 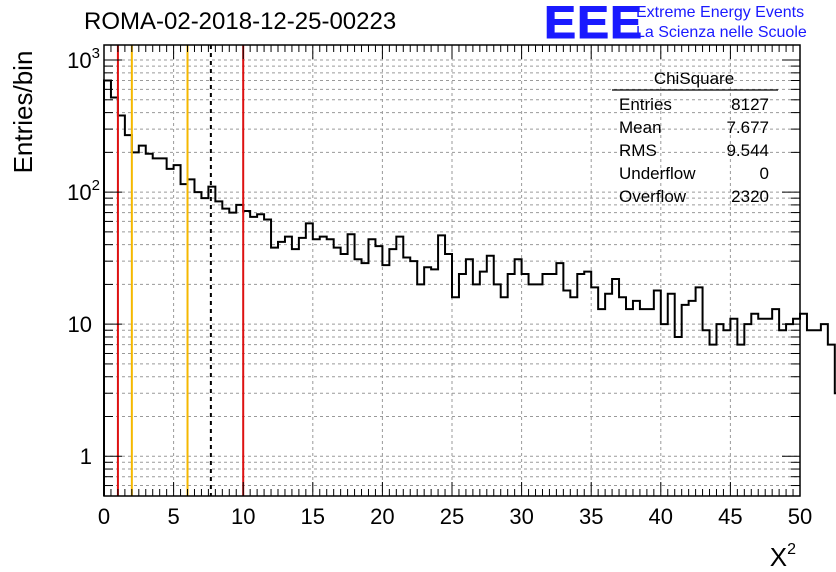 I want to click on chart-title: ROMA-02-2018-12-25-00223, so click(x=240, y=21).